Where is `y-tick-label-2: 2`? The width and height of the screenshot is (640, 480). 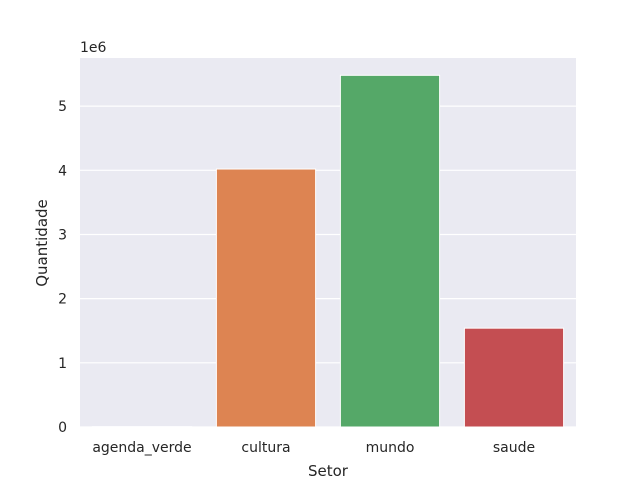
y-tick-label-2: 2 is located at coordinates (62, 300).